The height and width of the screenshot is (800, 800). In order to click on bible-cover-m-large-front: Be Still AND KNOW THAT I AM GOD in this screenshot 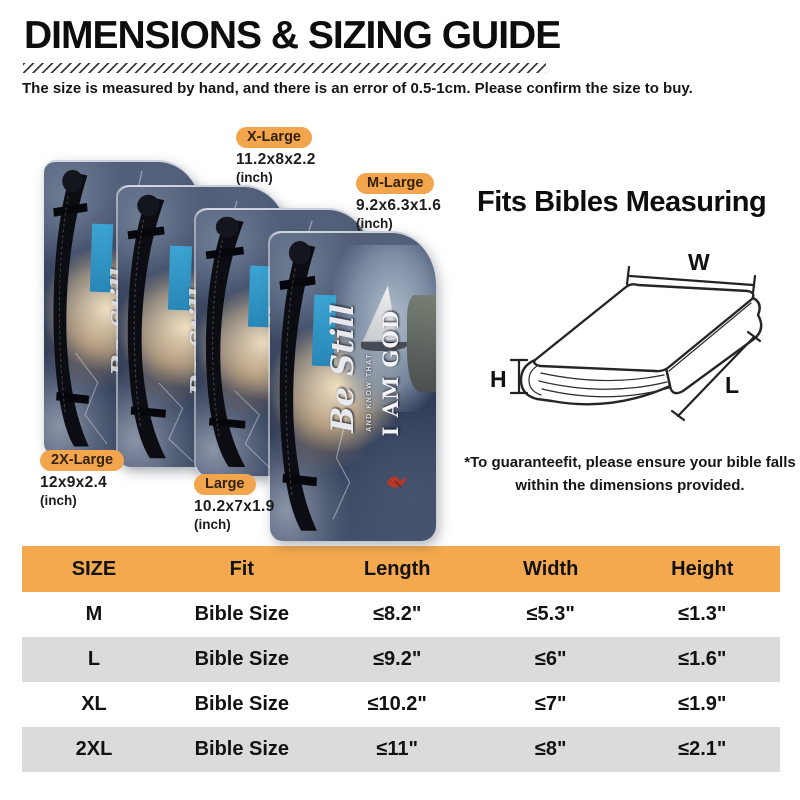, I will do `click(353, 386)`.